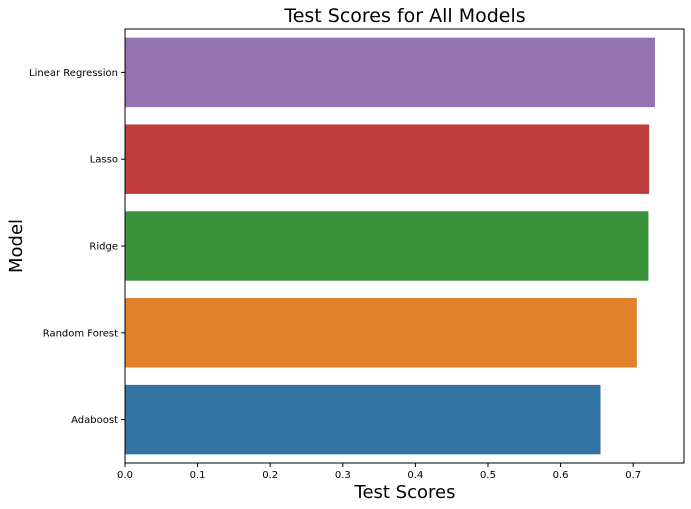 The image size is (691, 509). I want to click on x-axis-ticks: 0.0 0.1 0.2 0.3 0.4 0.5 0.6 0.7, so click(379, 472).